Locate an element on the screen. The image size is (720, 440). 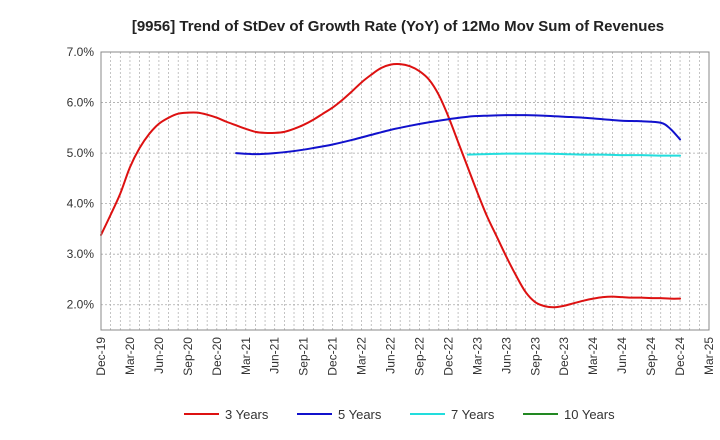
y-tick-label: 5.0% is located at coordinates (81, 153).